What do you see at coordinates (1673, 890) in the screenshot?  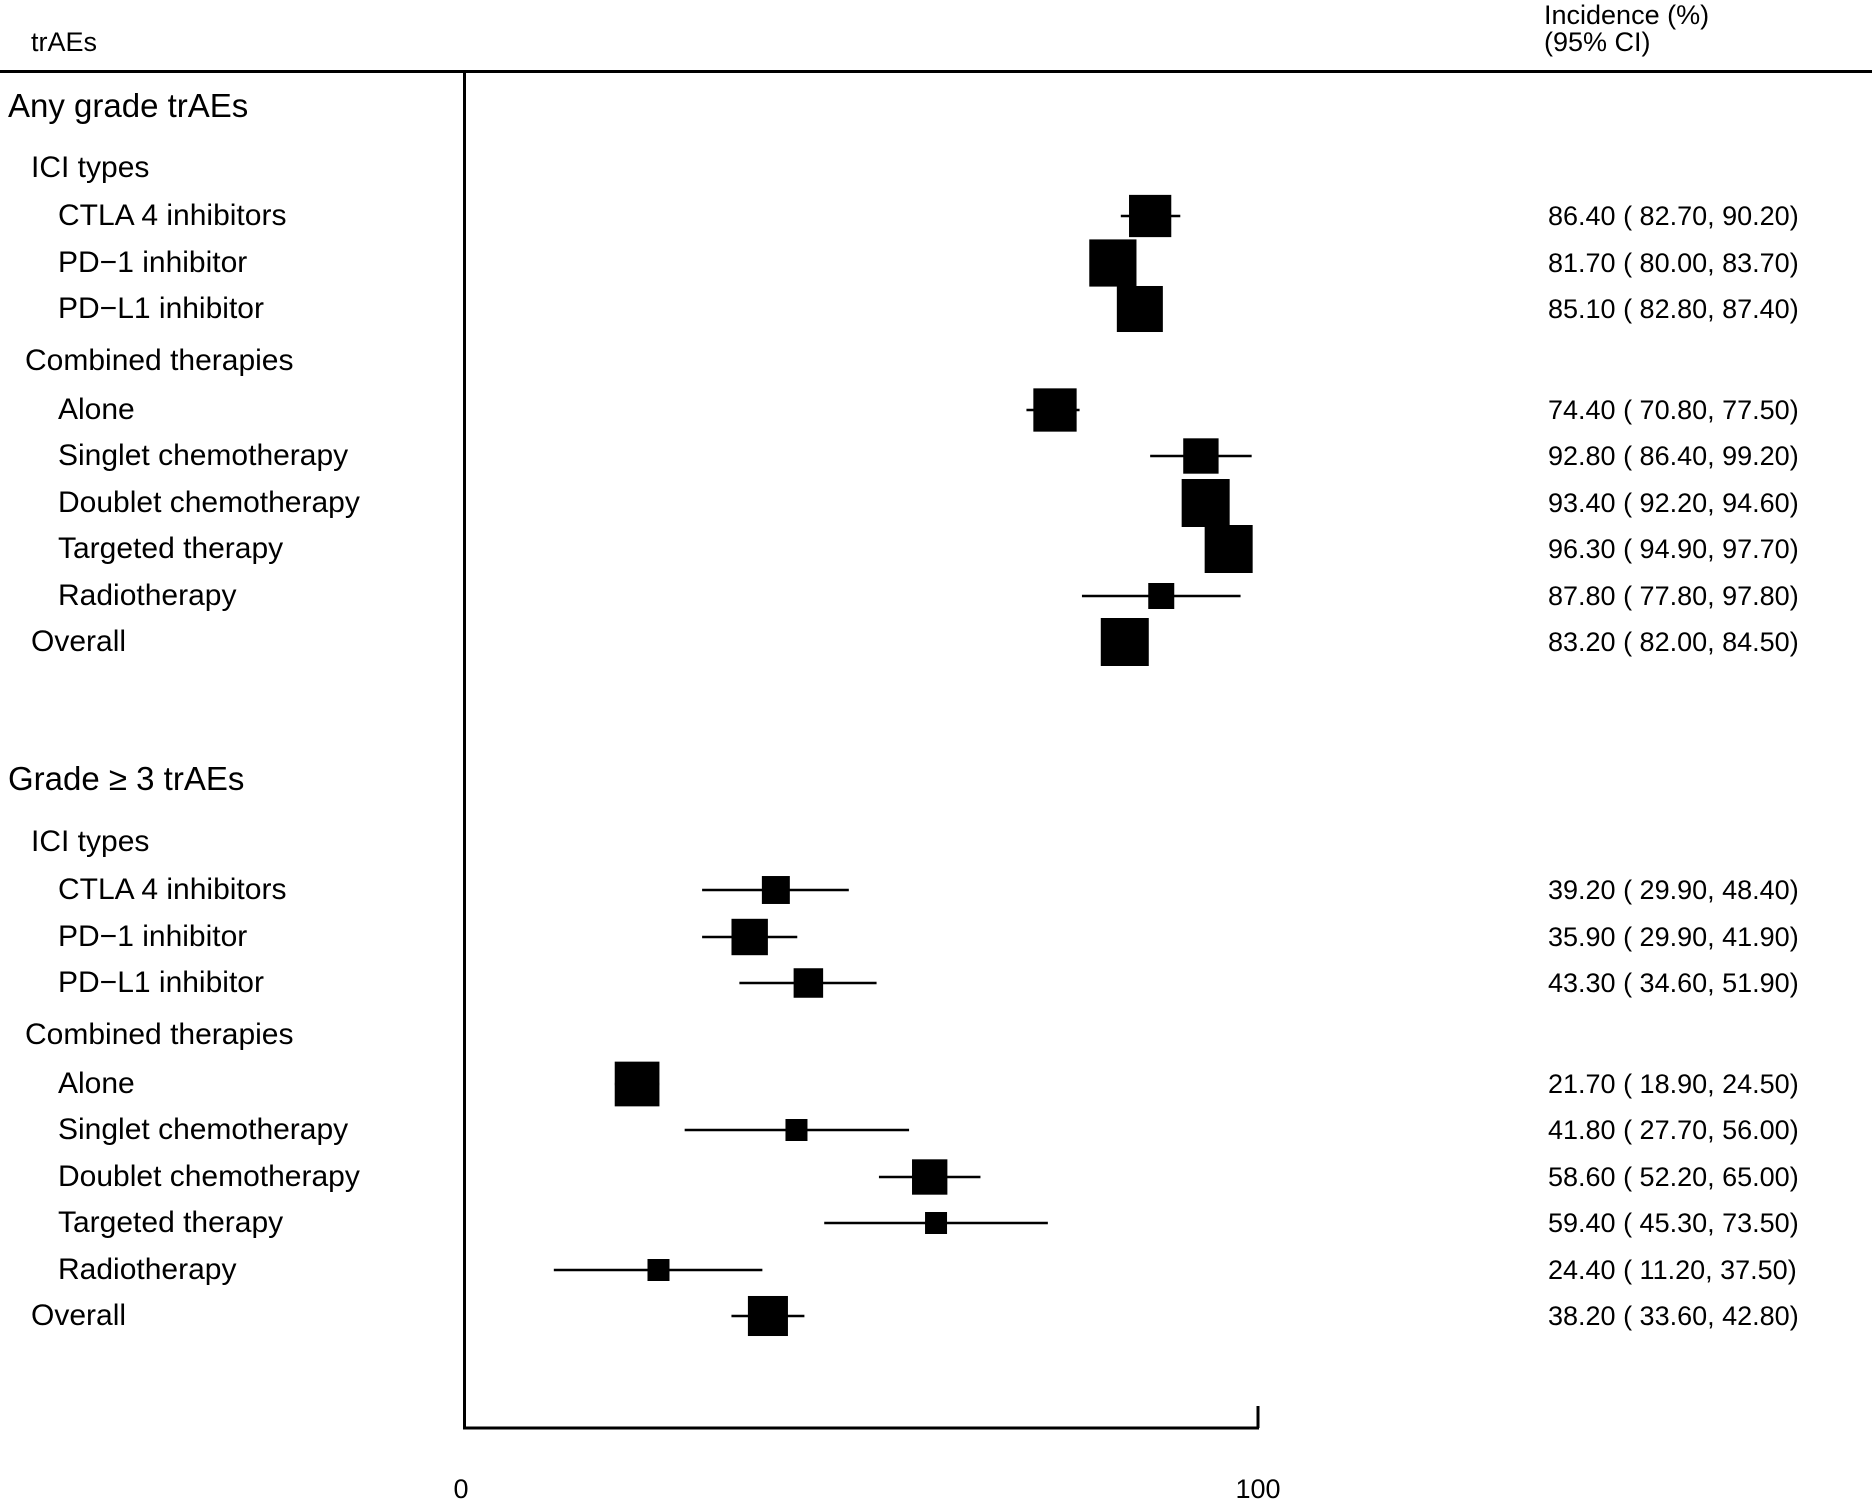 I see `estimate-ci-text: 39.20 ( 29.90, 48.40)` at bounding box center [1673, 890].